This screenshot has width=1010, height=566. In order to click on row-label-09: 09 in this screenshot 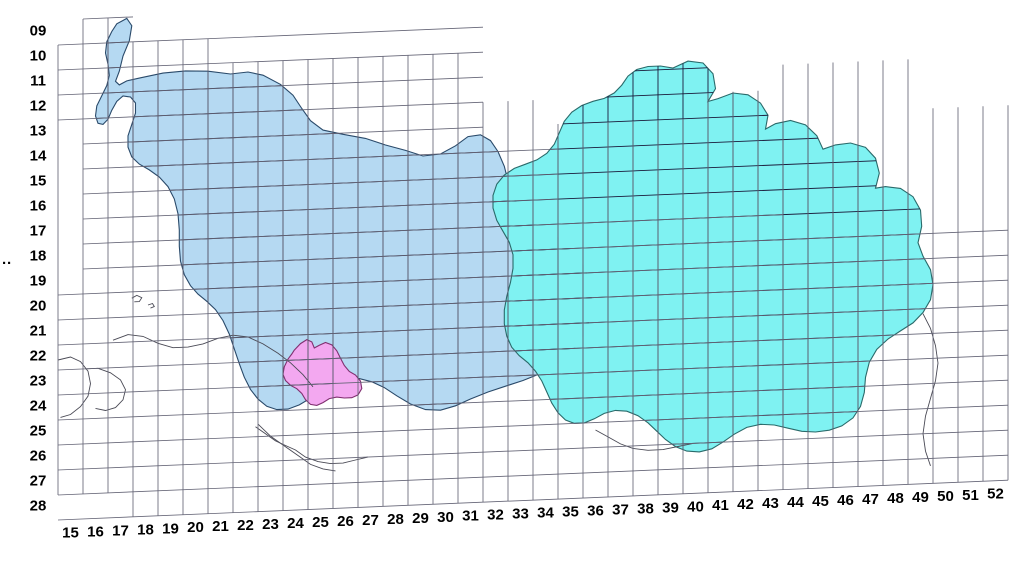, I will do `click(38, 31)`.